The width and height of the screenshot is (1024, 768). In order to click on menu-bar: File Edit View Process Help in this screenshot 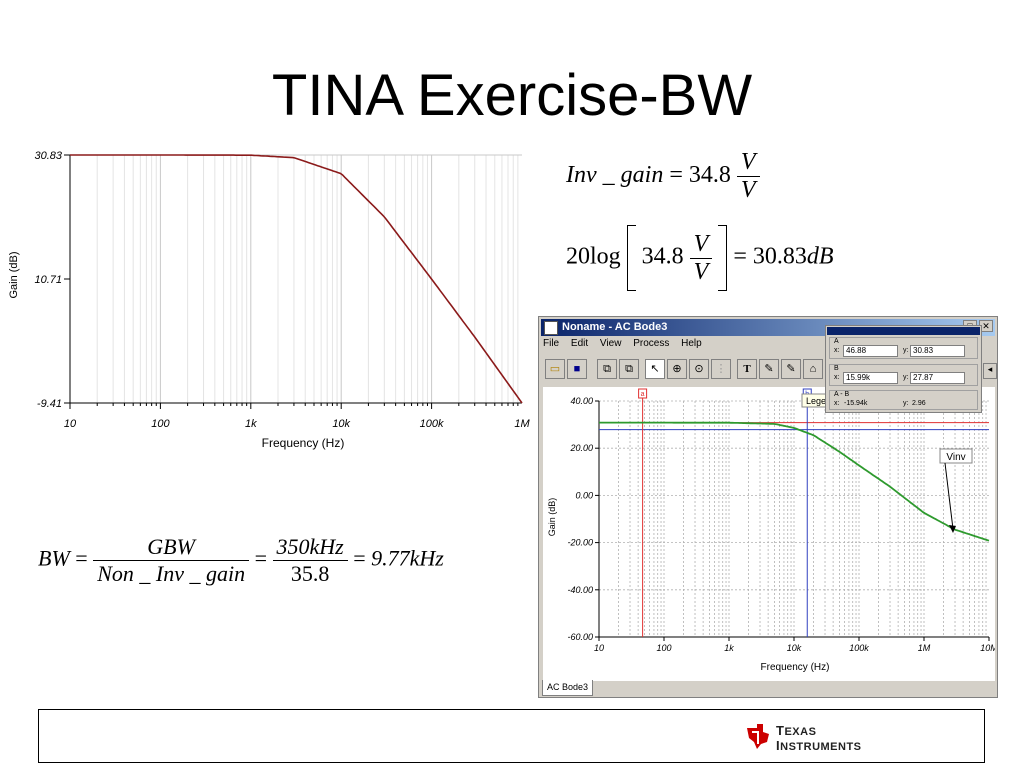, I will do `click(627, 346)`.